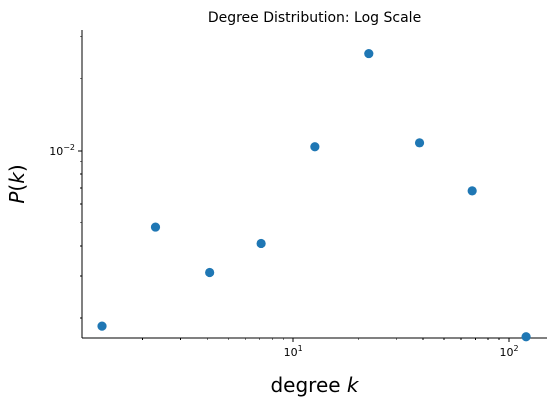 This screenshot has height=409, width=557. Describe the element at coordinates (17, 168) in the screenshot. I see `y-axis-label-close: )` at that location.